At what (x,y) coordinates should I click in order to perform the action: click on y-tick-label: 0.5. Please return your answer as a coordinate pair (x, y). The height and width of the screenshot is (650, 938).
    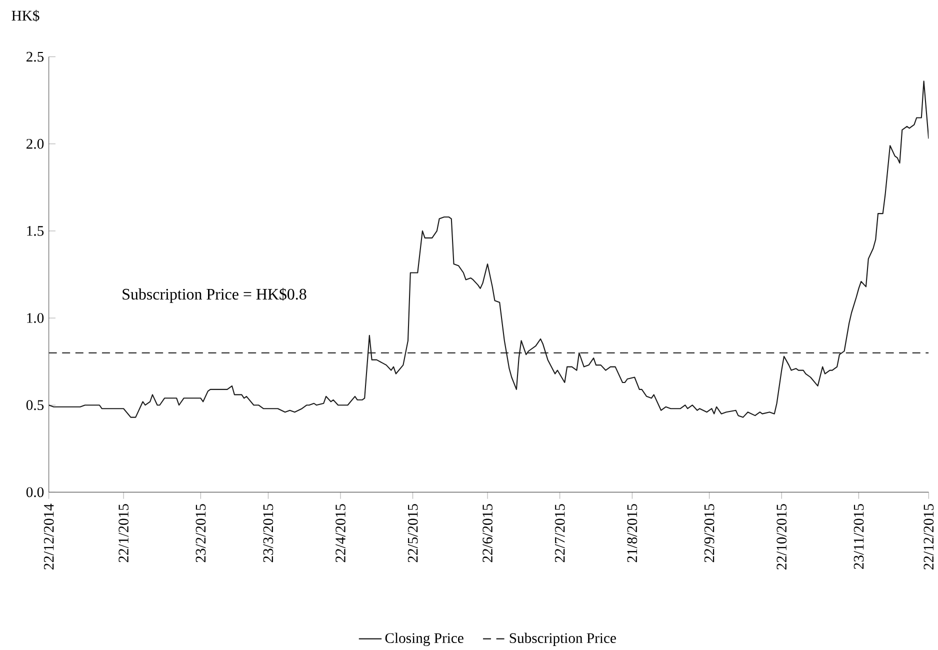
    Looking at the image, I should click on (35, 405).